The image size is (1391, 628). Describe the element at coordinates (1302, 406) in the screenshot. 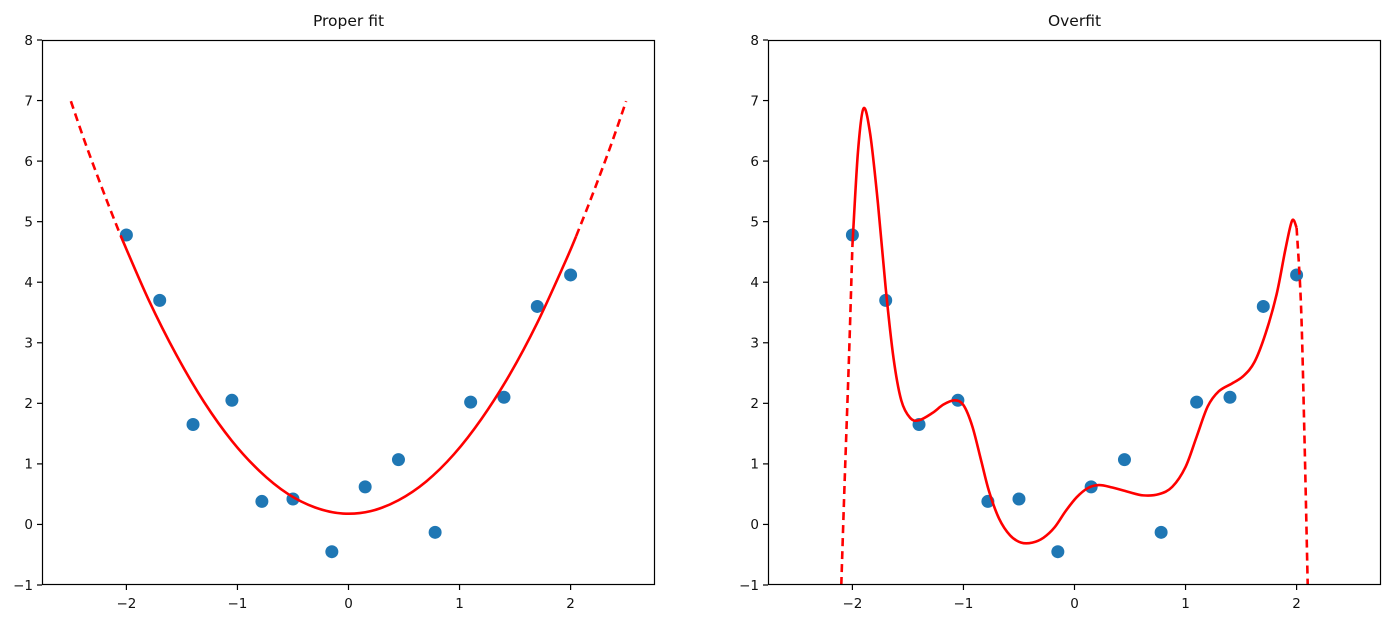

I see `overfit-extrapolation-right-path` at that location.